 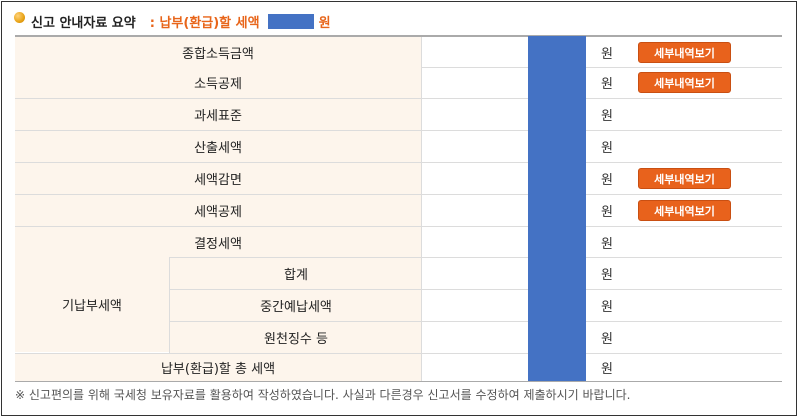 I want to click on row-label-interim-prepayment: 중간예납세액, so click(x=295, y=305).